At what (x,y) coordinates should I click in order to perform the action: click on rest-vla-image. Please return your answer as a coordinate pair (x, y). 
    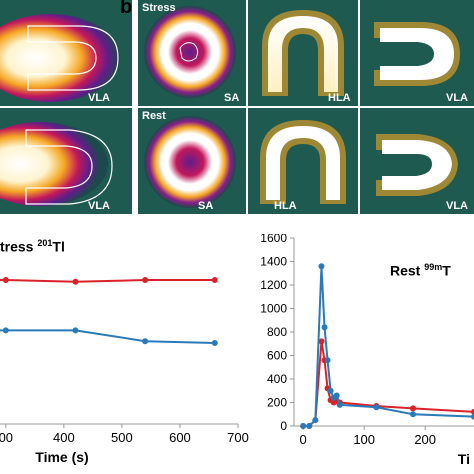
    Looking at the image, I should click on (417, 161).